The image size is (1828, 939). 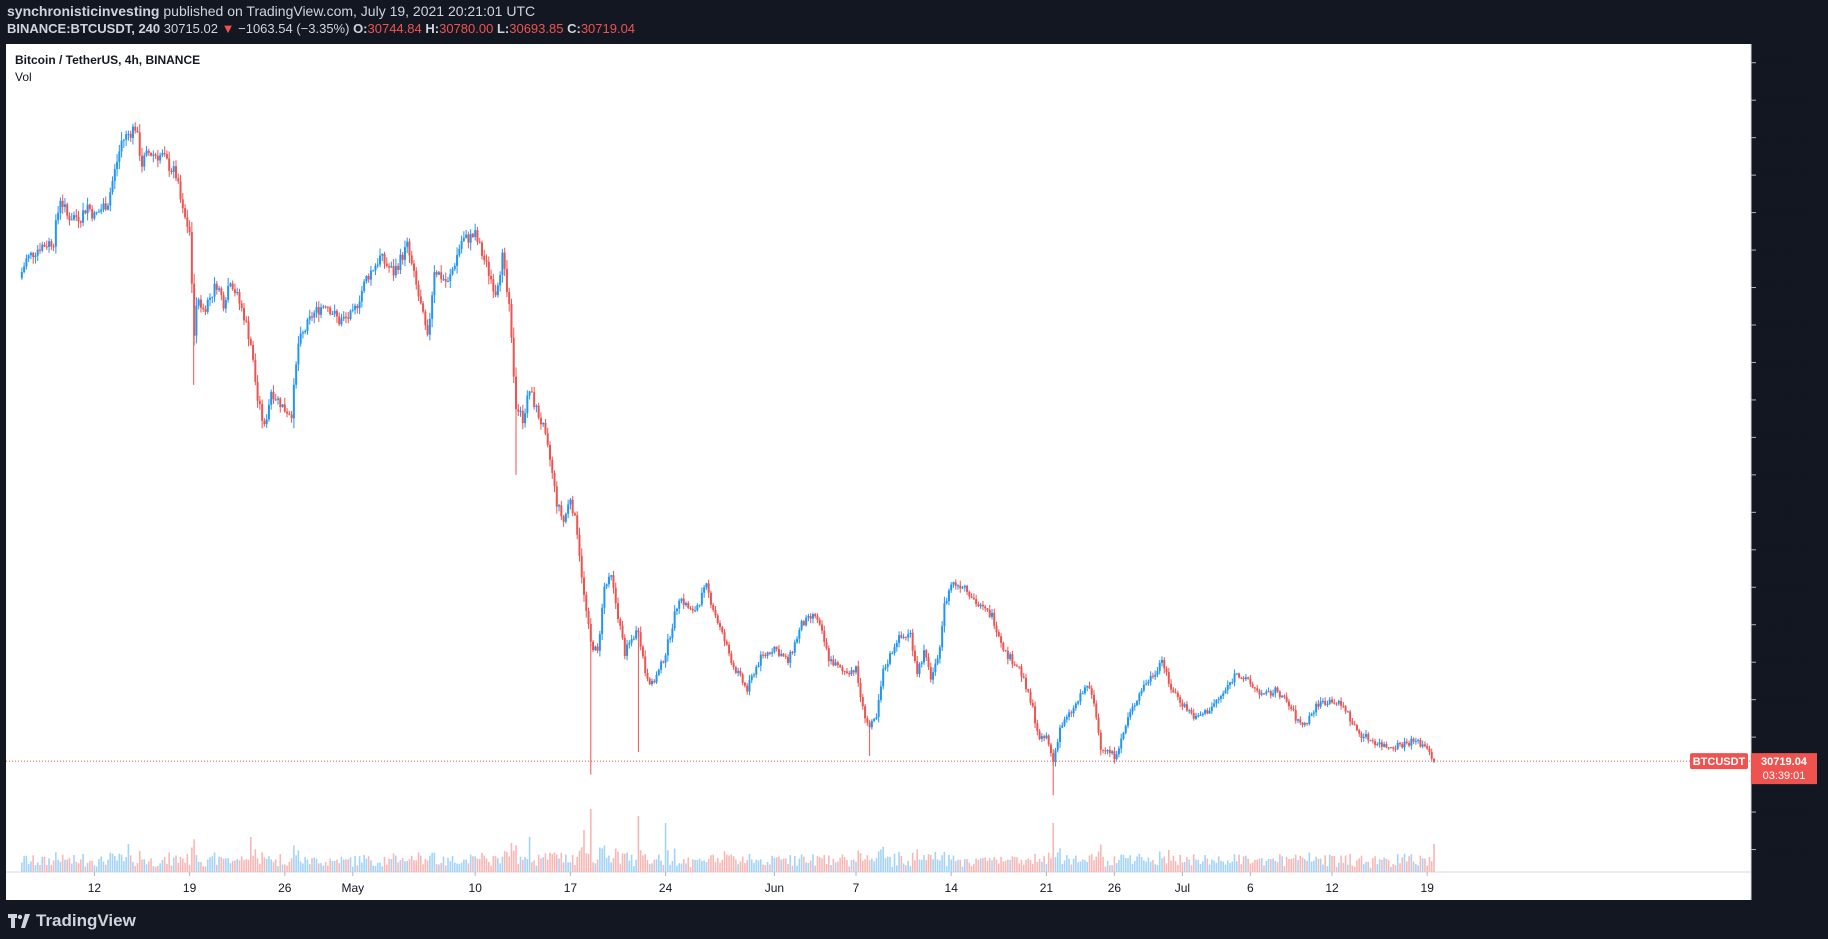 I want to click on price-tag-bg, so click(x=1784, y=769).